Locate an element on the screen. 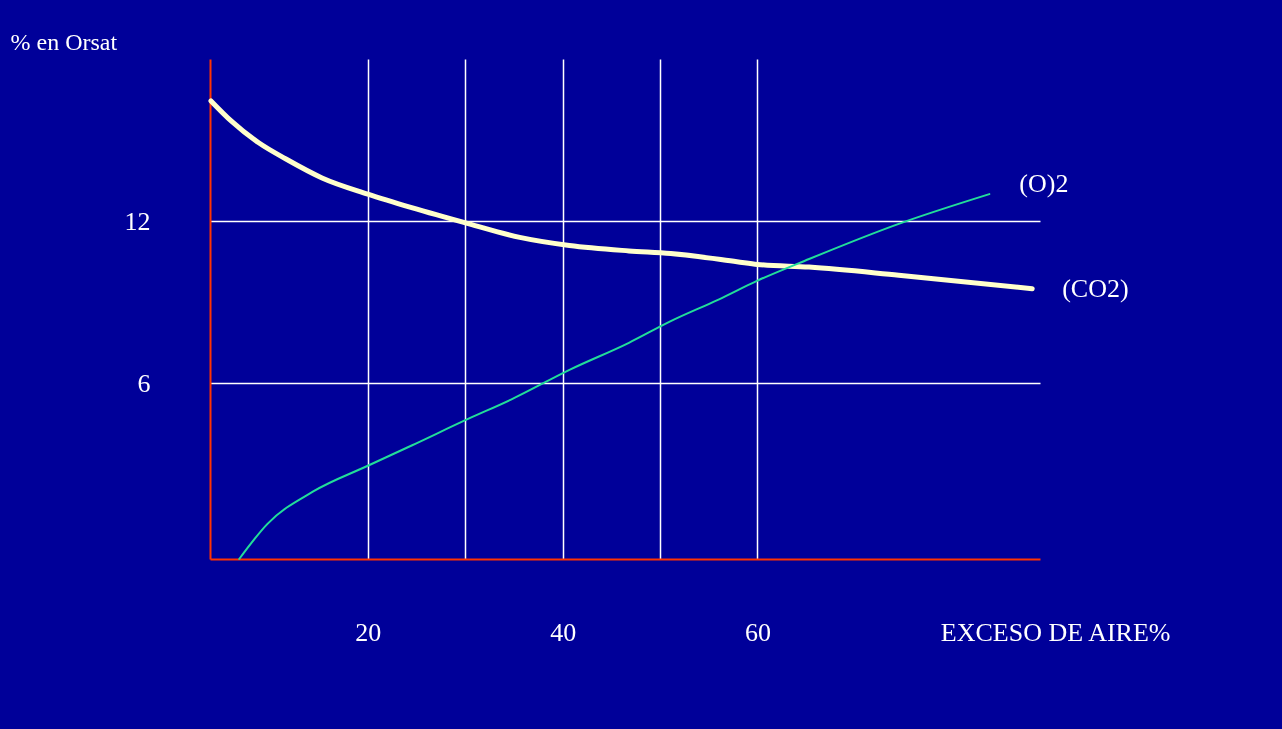 The image size is (1282, 729). y-tick-label: 6 is located at coordinates (144, 383).